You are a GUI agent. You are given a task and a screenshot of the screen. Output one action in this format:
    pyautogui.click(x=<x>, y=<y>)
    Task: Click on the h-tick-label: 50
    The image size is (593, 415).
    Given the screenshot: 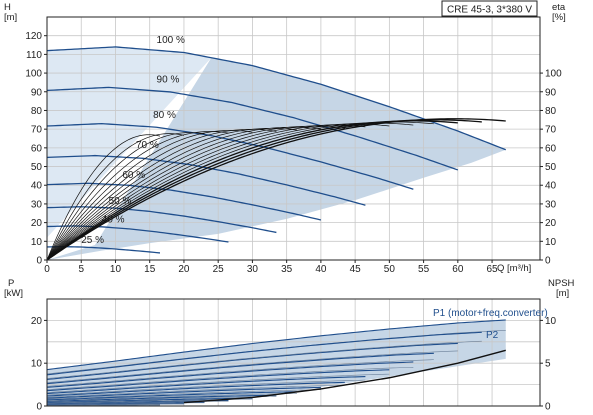 What is the action you would take?
    pyautogui.click(x=37, y=167)
    